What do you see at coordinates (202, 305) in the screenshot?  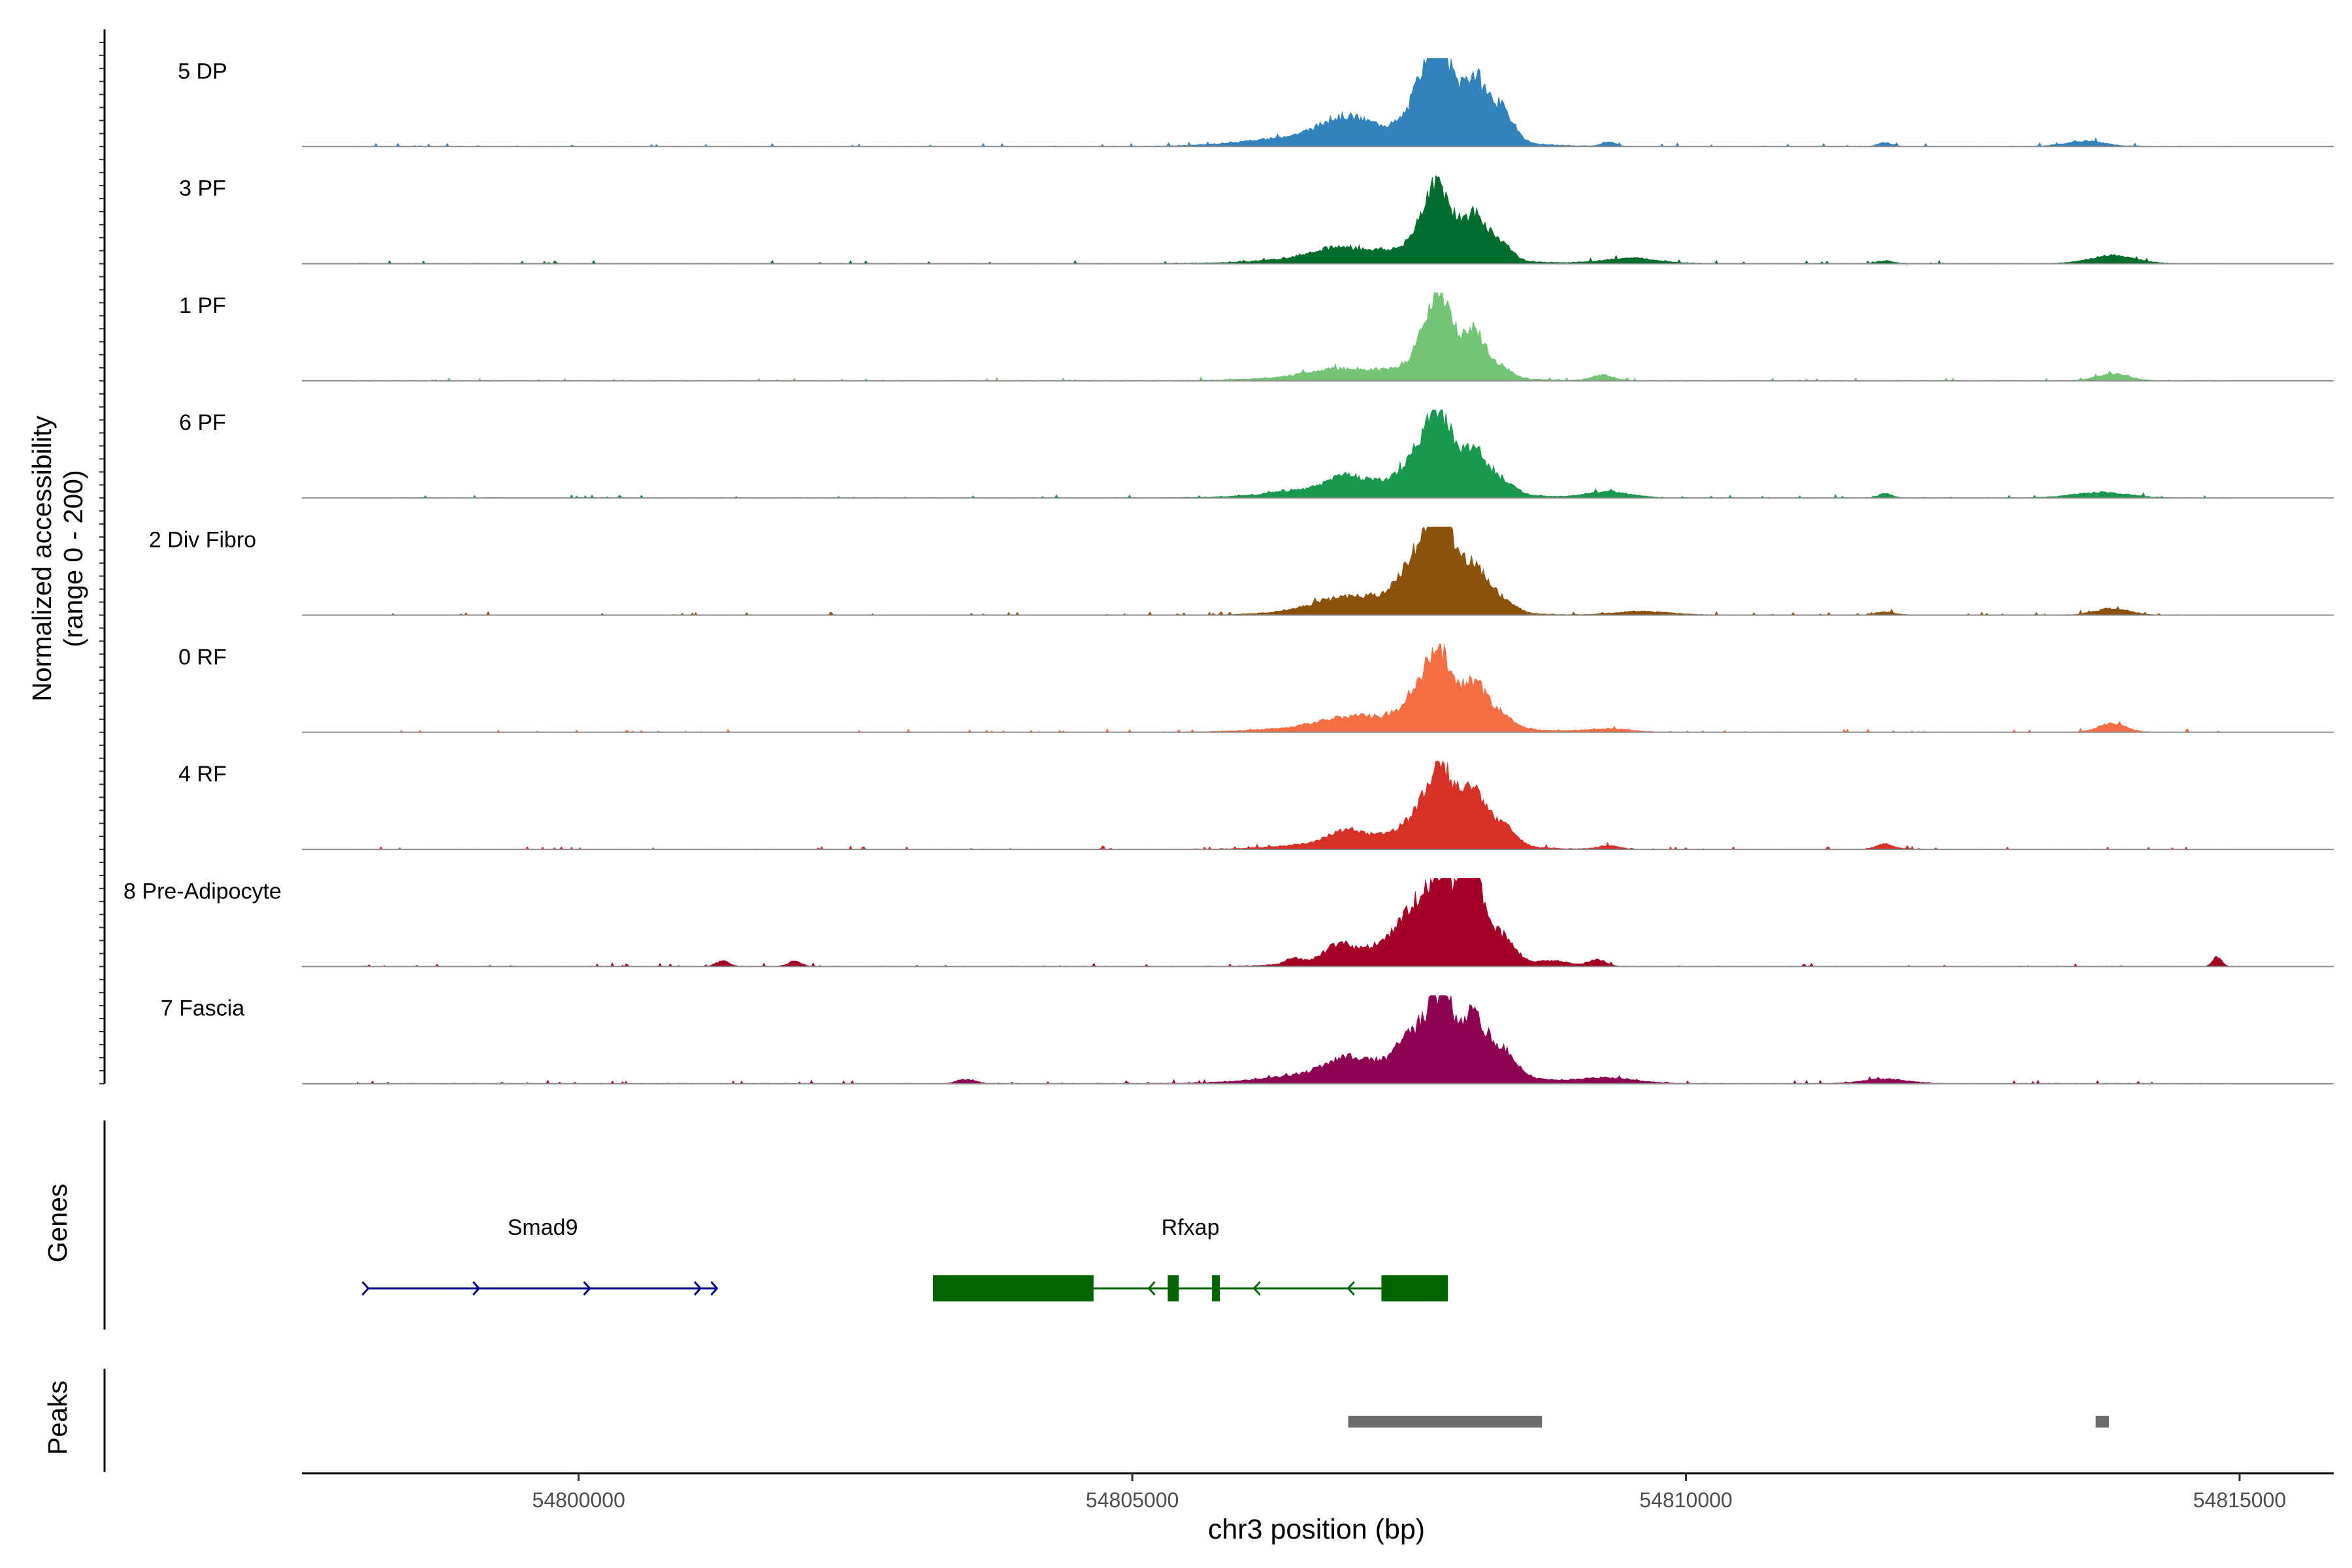 I see `track-label: 1 PF` at bounding box center [202, 305].